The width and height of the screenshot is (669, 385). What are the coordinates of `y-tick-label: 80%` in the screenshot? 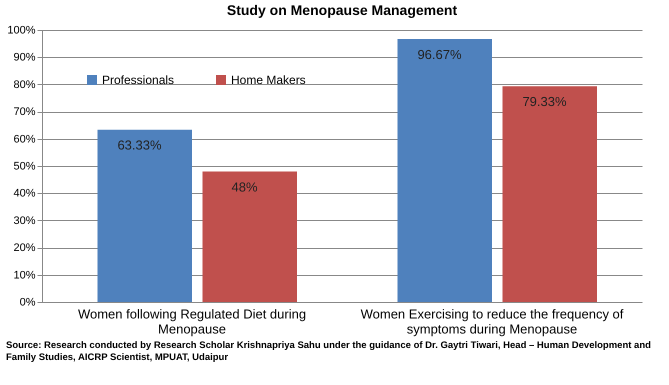 It's located at (24, 84).